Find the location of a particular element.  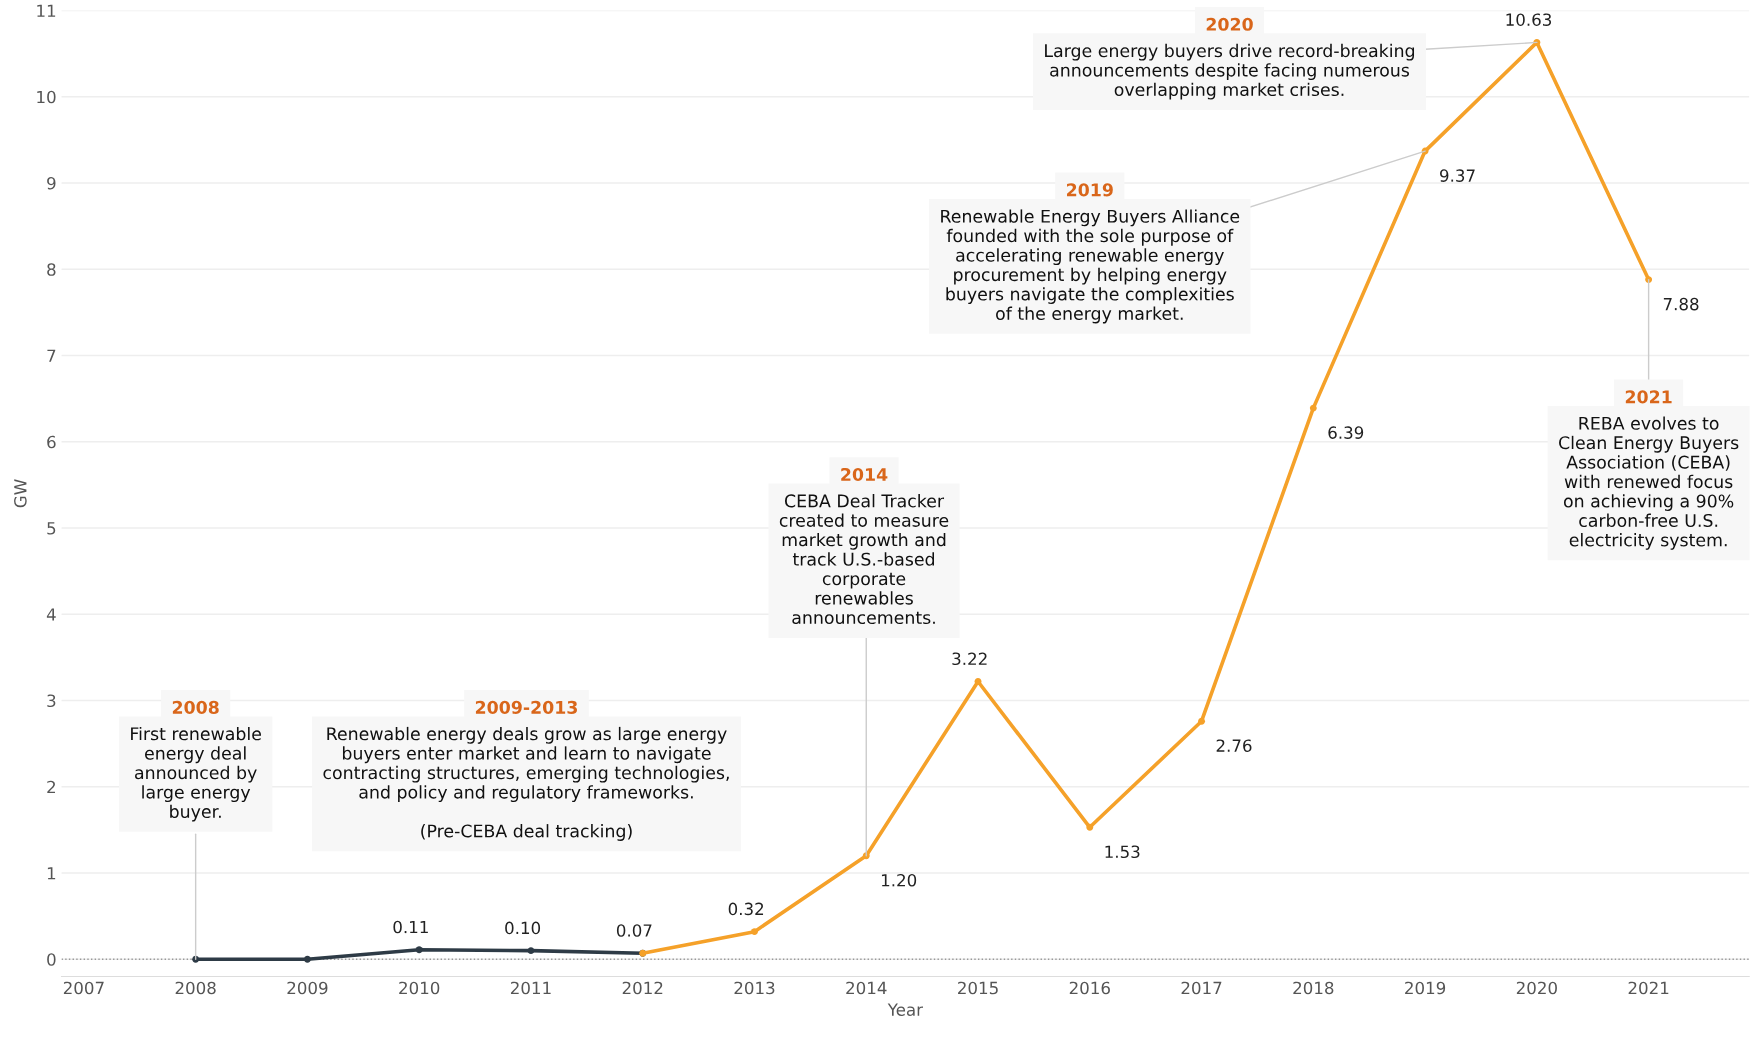

x-tick-label: 2010 is located at coordinates (419, 988).